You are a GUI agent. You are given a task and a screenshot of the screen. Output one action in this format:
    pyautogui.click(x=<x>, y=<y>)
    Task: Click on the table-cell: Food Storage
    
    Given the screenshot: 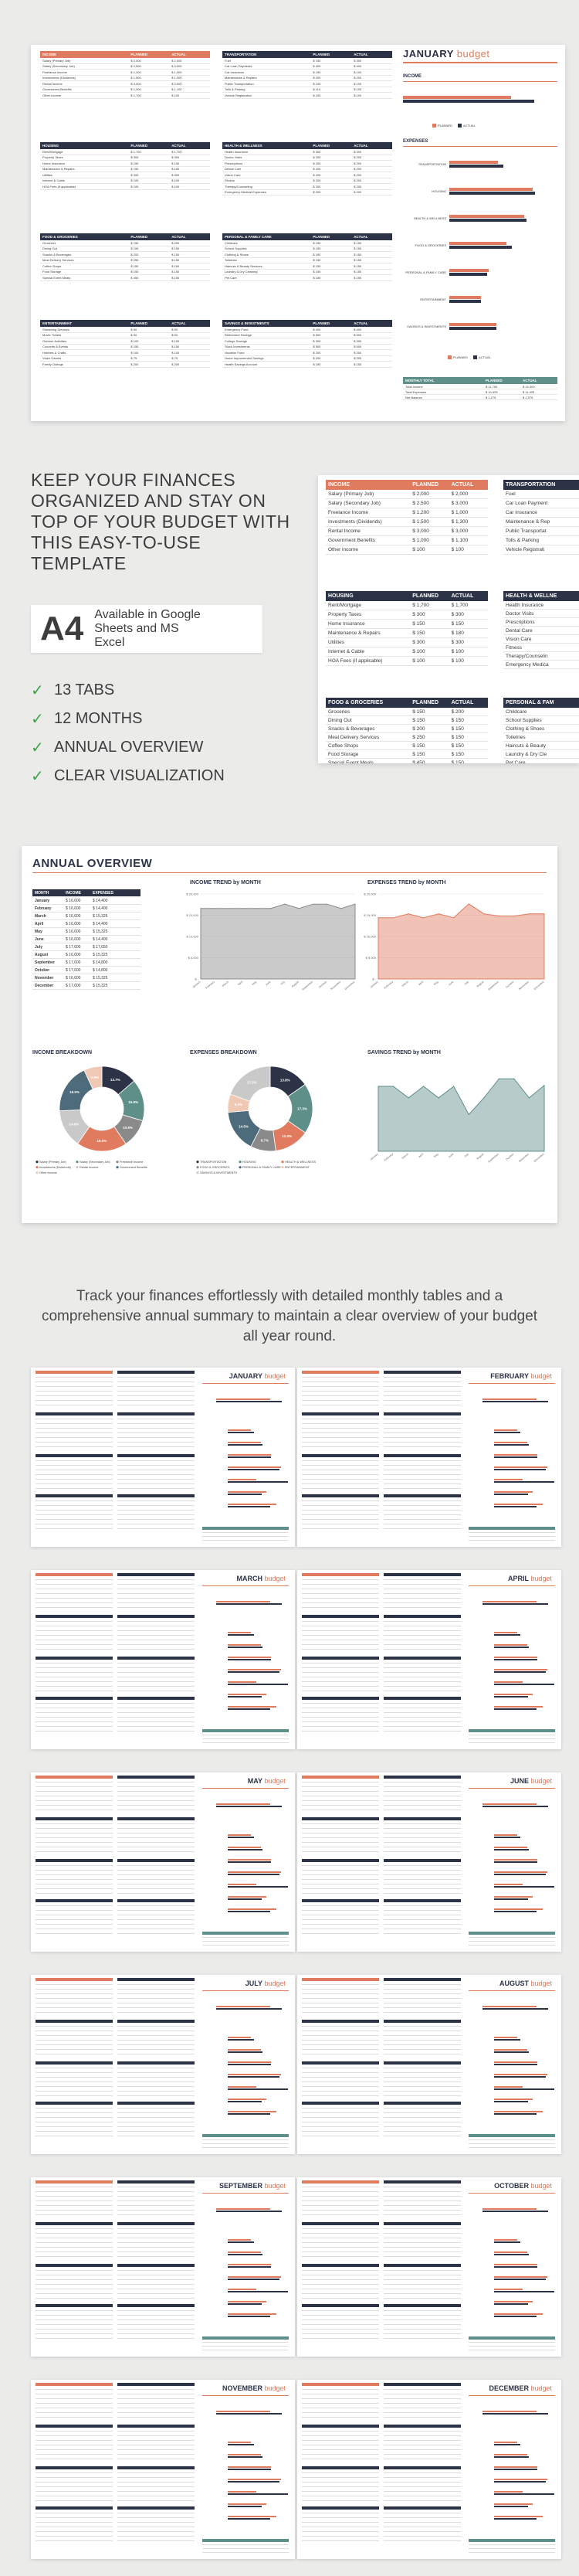 What is the action you would take?
    pyautogui.click(x=343, y=754)
    